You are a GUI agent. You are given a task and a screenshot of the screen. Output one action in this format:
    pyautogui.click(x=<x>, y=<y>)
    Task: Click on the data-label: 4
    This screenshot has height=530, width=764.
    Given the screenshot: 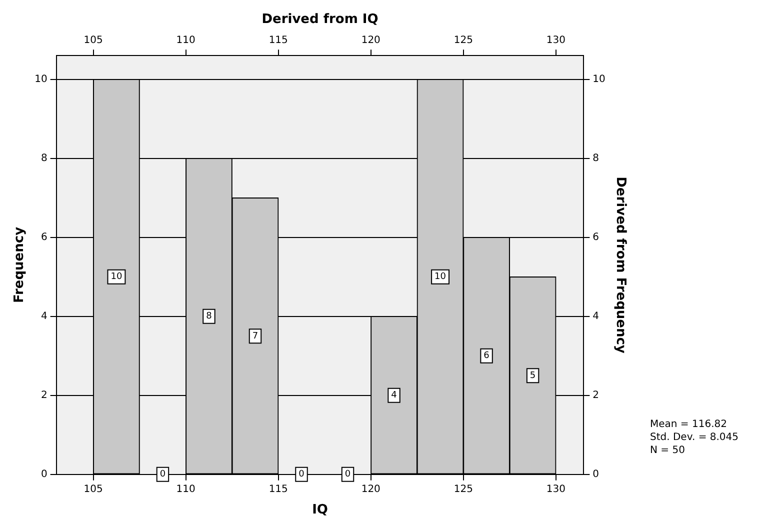 What is the action you would take?
    pyautogui.click(x=394, y=395)
    